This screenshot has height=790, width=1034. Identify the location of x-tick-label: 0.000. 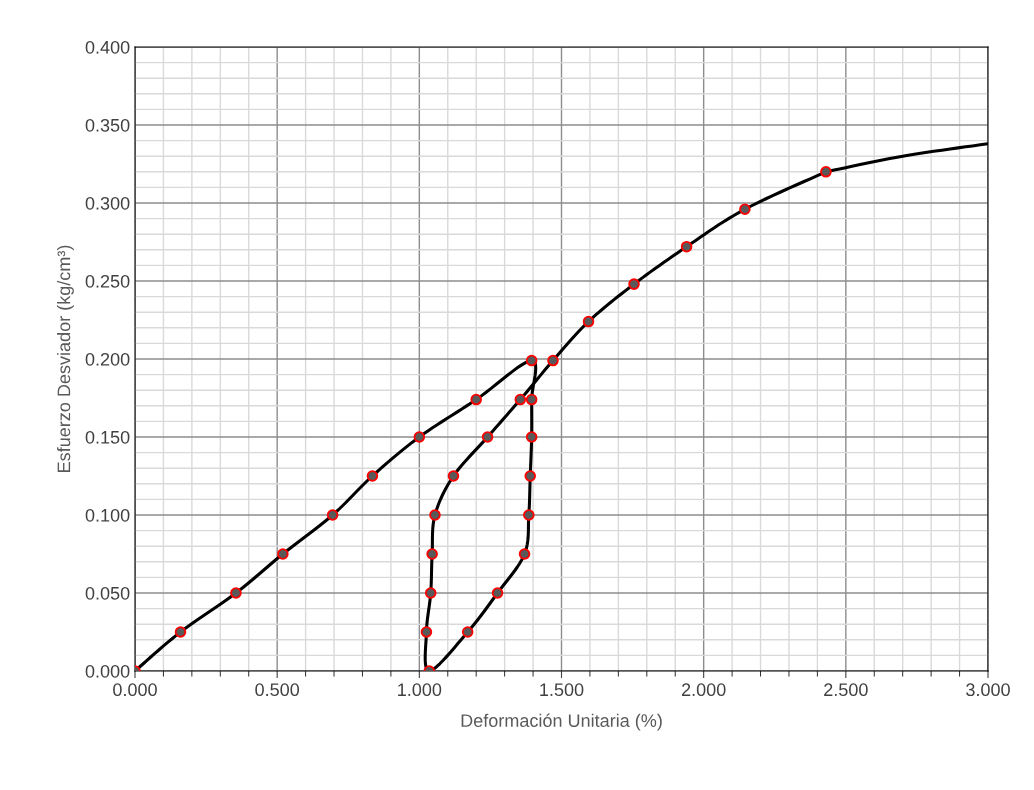
(135, 690).